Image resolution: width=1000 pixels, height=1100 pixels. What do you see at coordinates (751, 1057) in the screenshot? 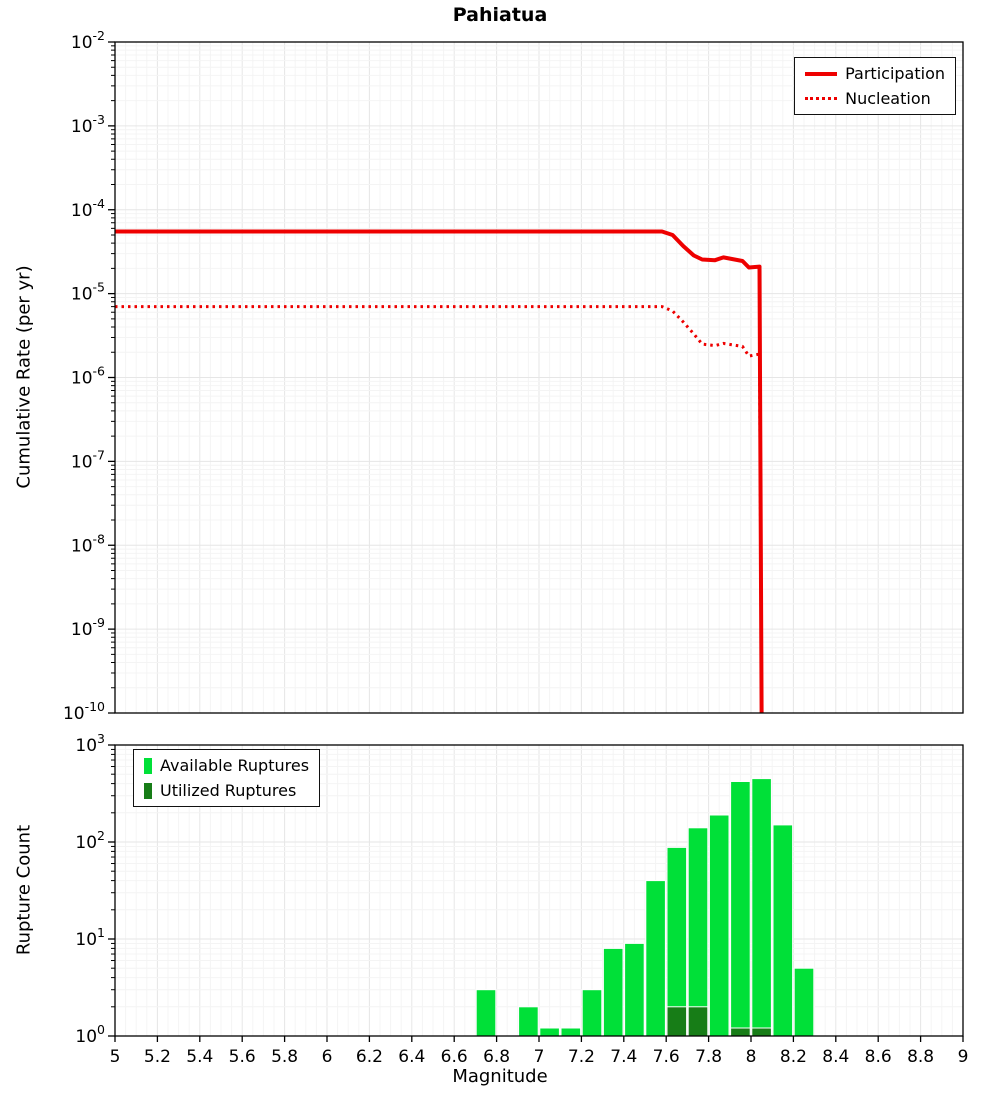
I see `x-tick-label: 8` at bounding box center [751, 1057].